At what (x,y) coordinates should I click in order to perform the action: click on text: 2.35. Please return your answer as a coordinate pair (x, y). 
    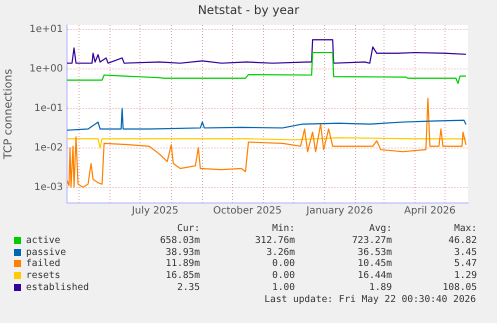
    Looking at the image, I should click on (188, 287).